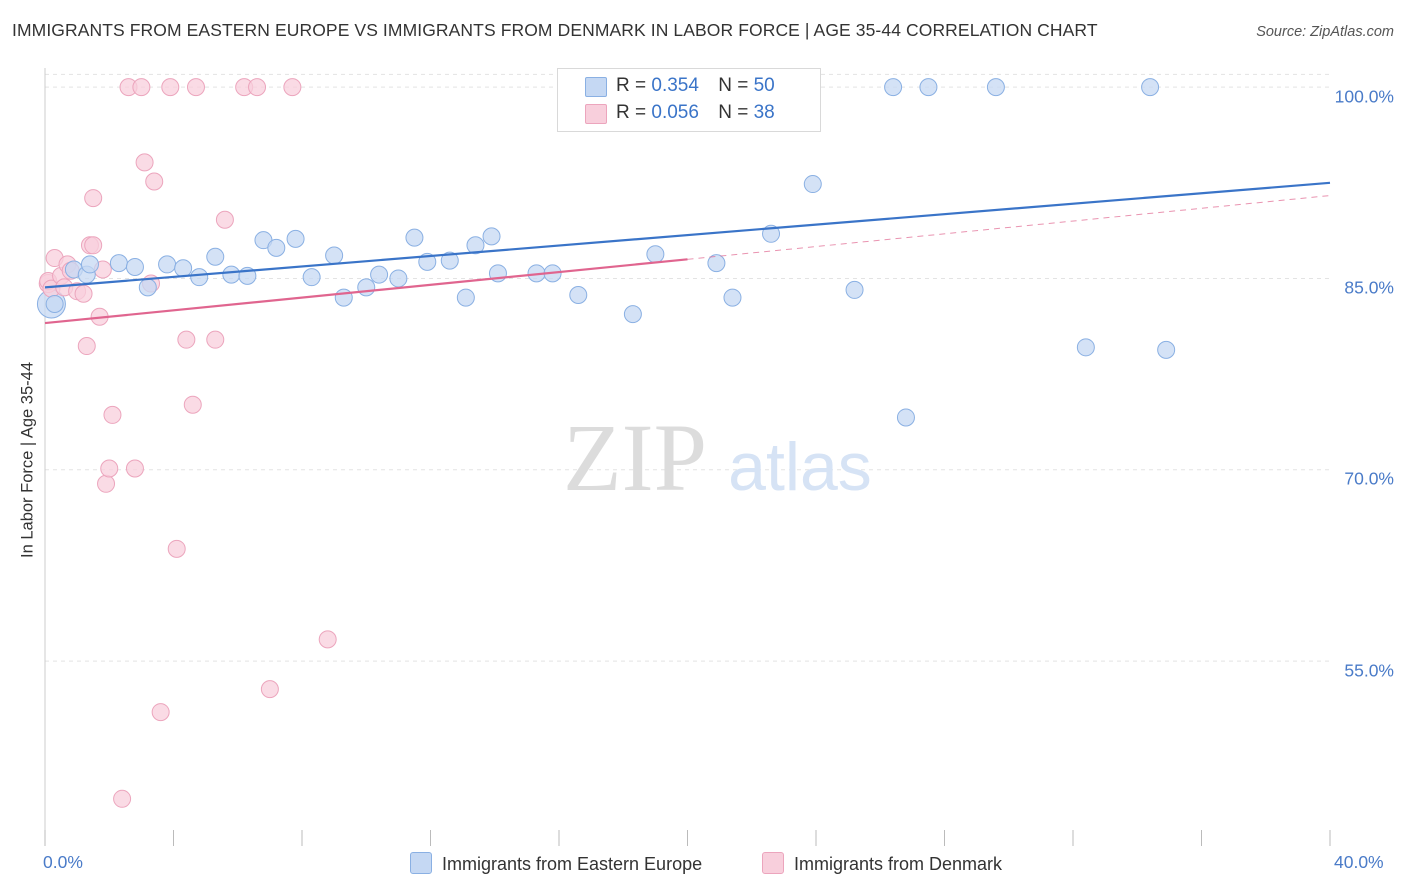 The width and height of the screenshot is (1406, 892). I want to click on x-tick-label-max: 40.0%, so click(1359, 862).